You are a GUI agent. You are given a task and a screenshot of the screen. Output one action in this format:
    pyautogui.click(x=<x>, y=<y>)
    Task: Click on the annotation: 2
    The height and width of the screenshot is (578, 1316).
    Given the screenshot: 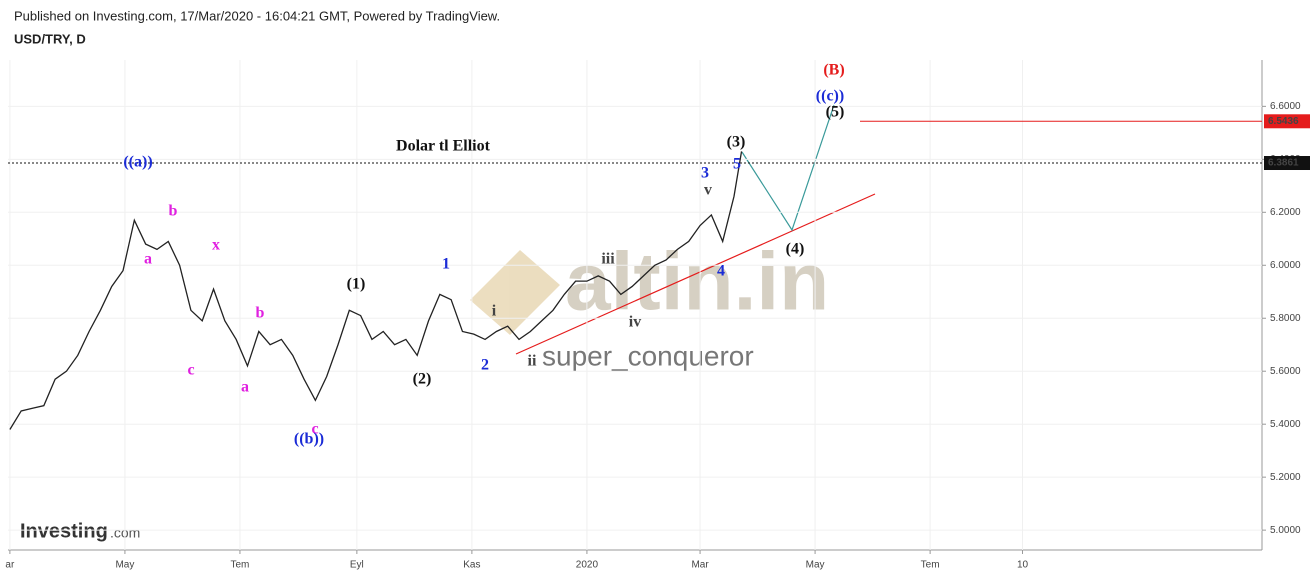 What is the action you would take?
    pyautogui.click(x=485, y=365)
    